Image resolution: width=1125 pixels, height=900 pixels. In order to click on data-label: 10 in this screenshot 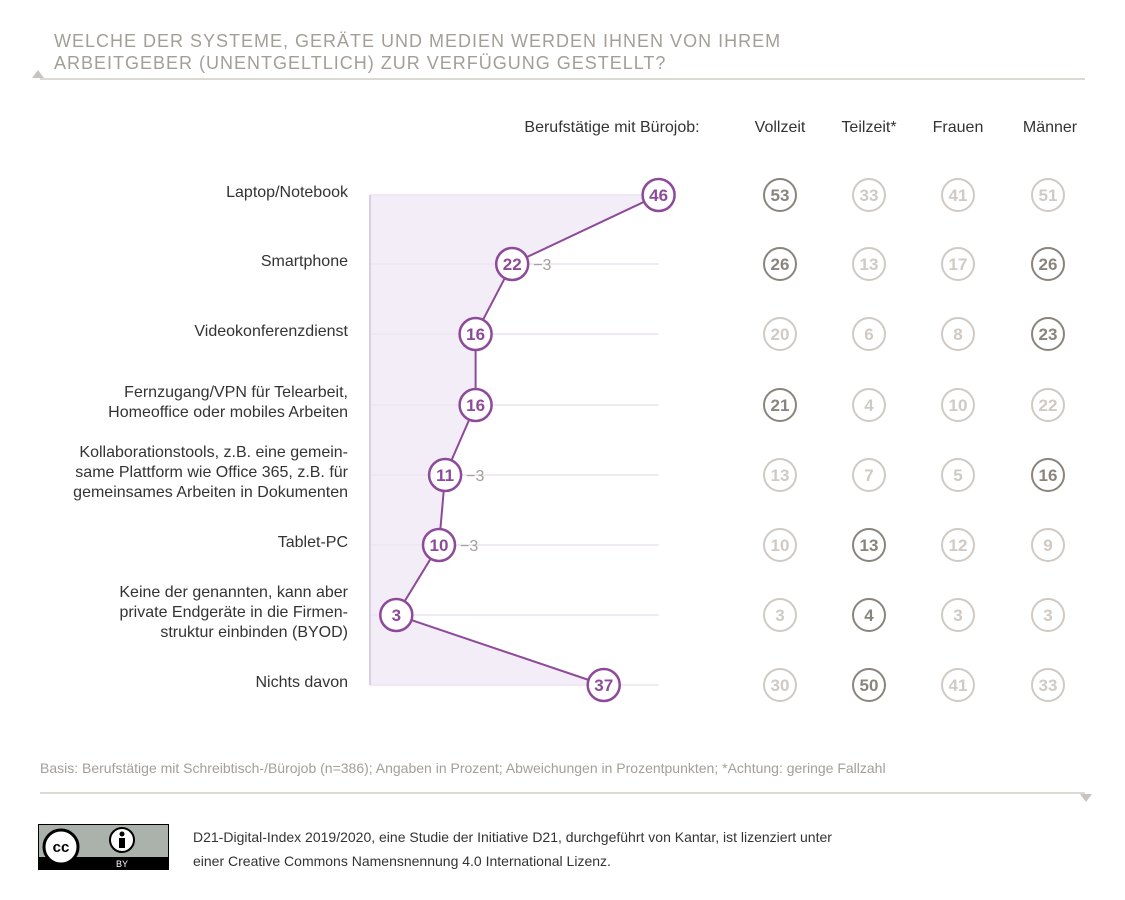, I will do `click(439, 545)`.